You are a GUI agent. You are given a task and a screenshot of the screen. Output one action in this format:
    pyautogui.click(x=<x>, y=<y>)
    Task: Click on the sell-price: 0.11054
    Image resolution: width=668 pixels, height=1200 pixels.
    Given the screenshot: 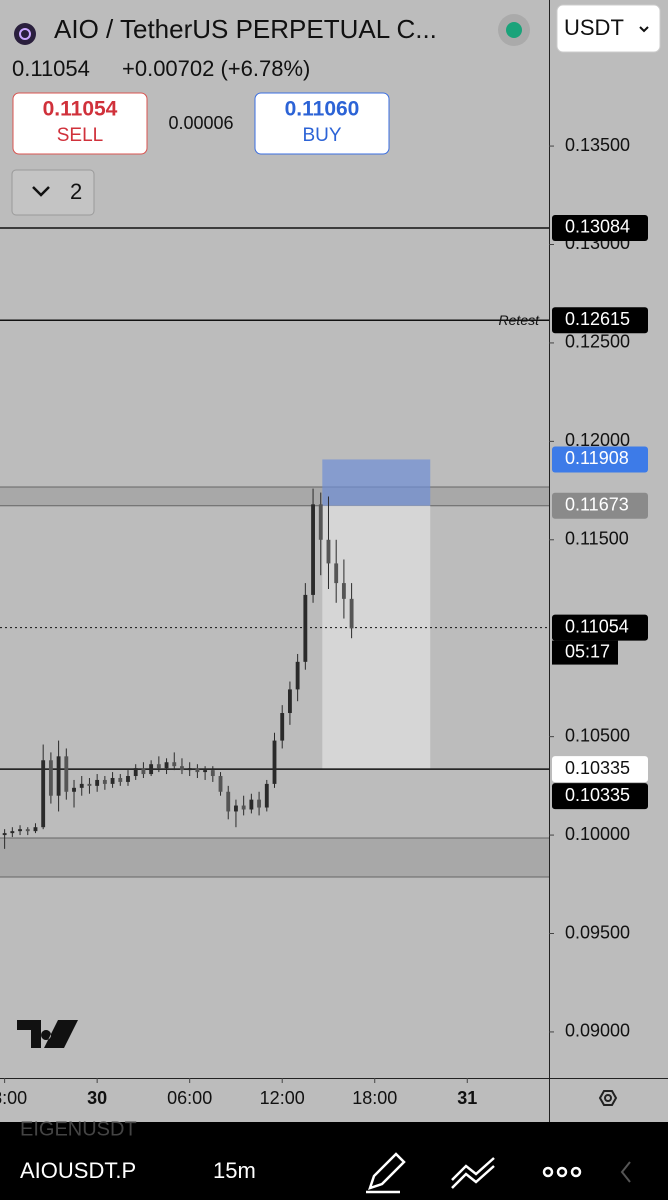 What is the action you would take?
    pyautogui.click(x=80, y=109)
    